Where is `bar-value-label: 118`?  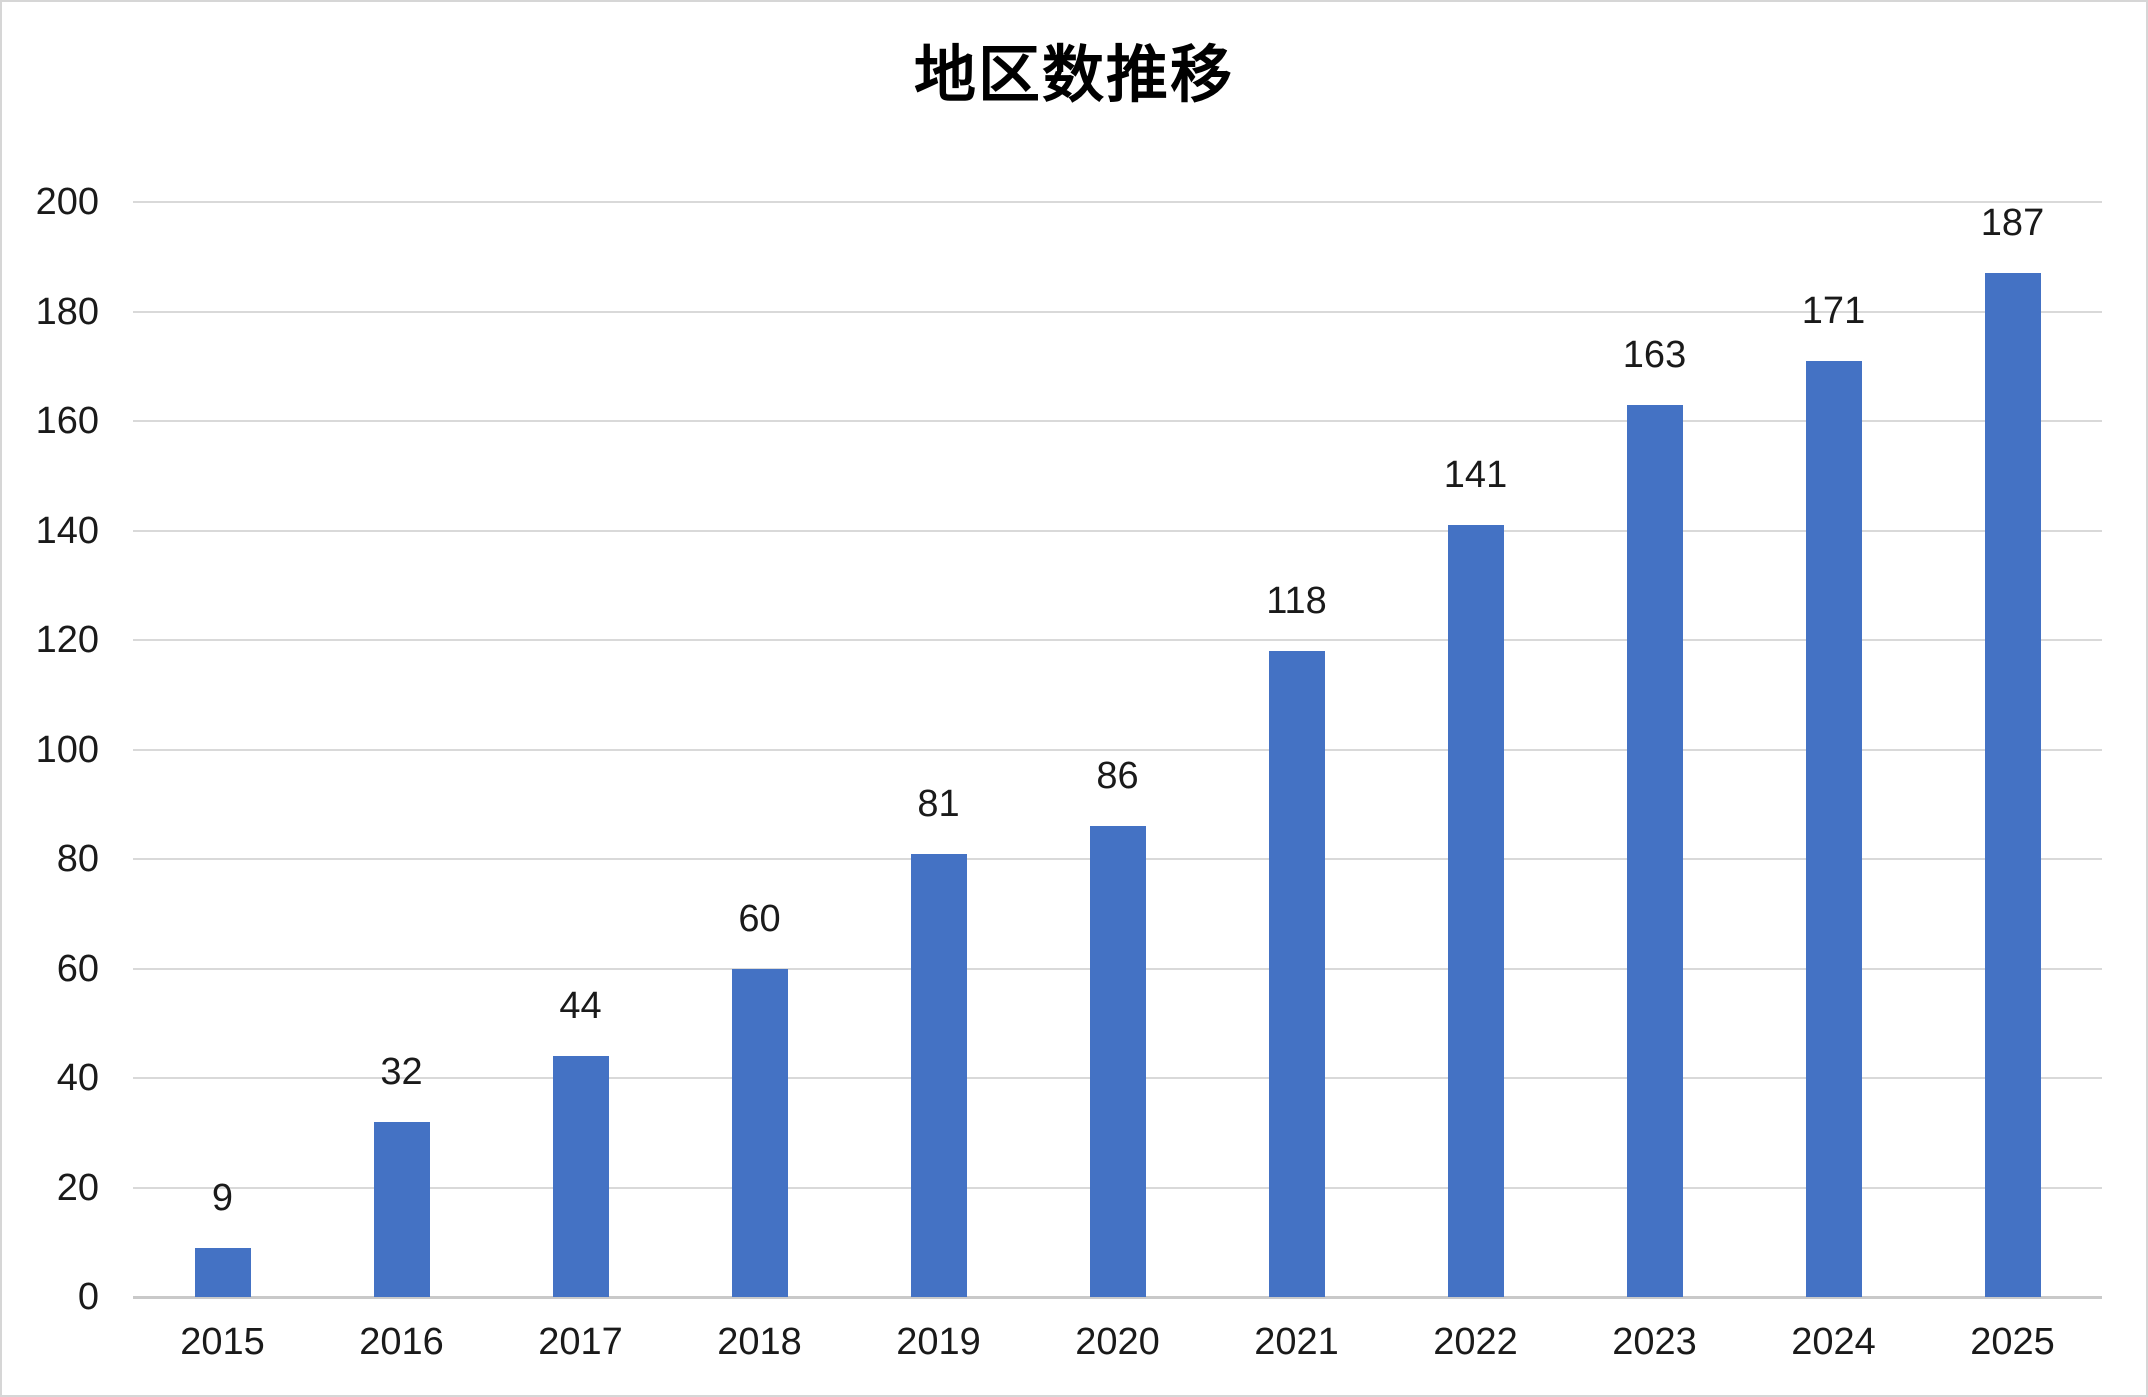 bar-value-label: 118 is located at coordinates (1296, 600).